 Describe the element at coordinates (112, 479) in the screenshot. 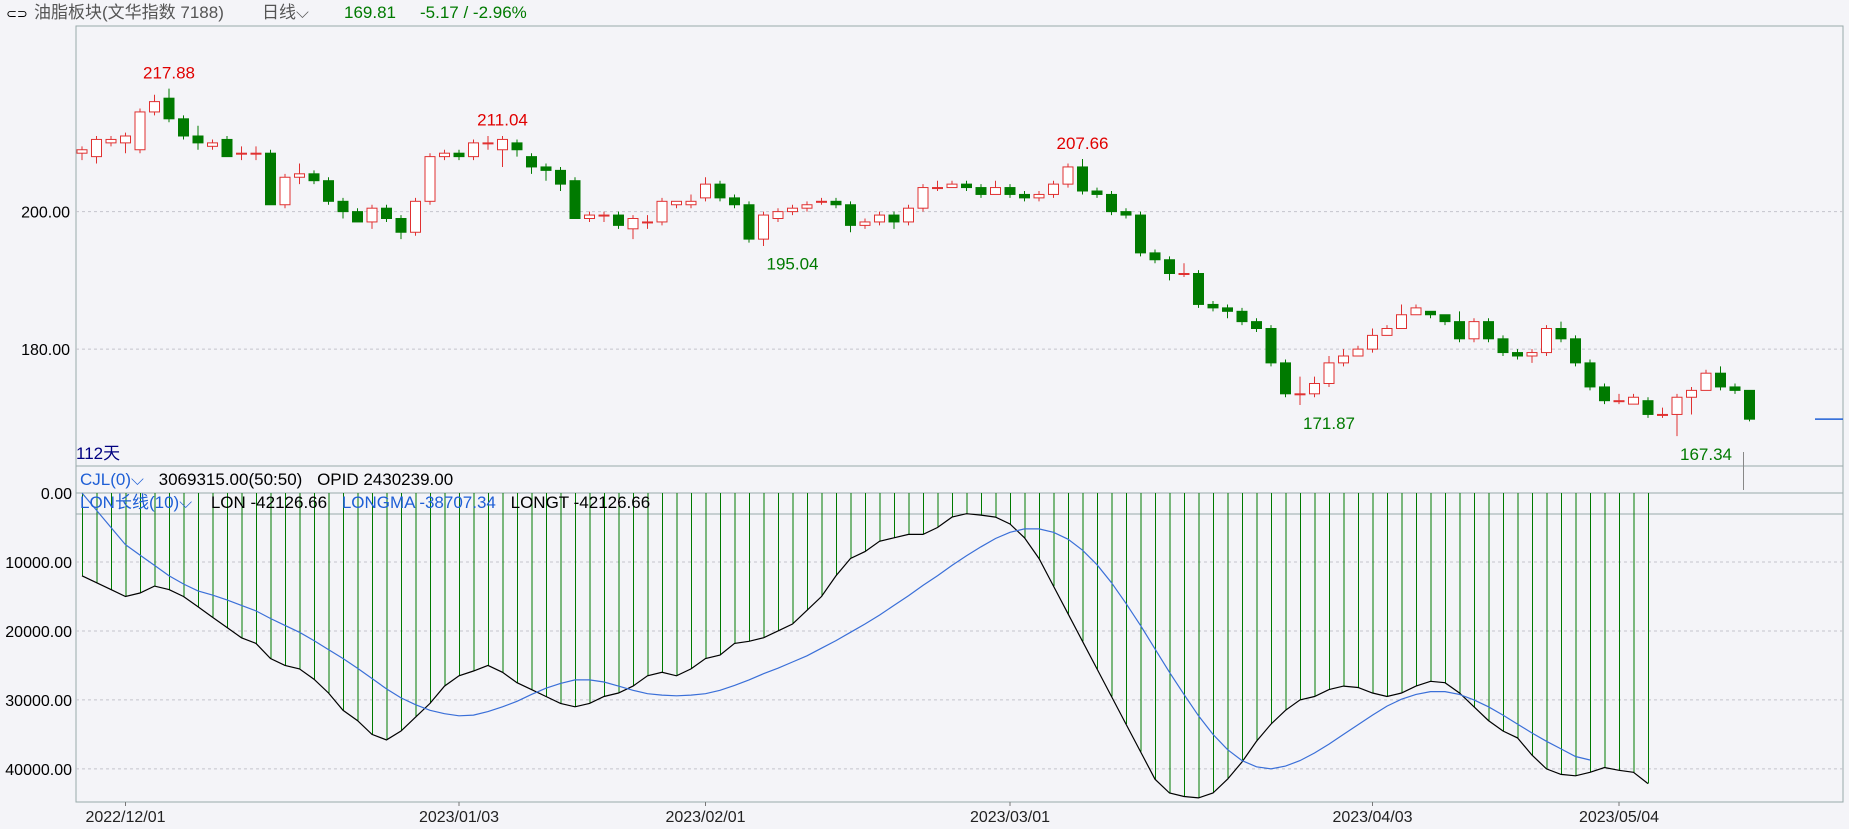

I see `cjl-indicator-selector: CJL(0)⌵` at that location.